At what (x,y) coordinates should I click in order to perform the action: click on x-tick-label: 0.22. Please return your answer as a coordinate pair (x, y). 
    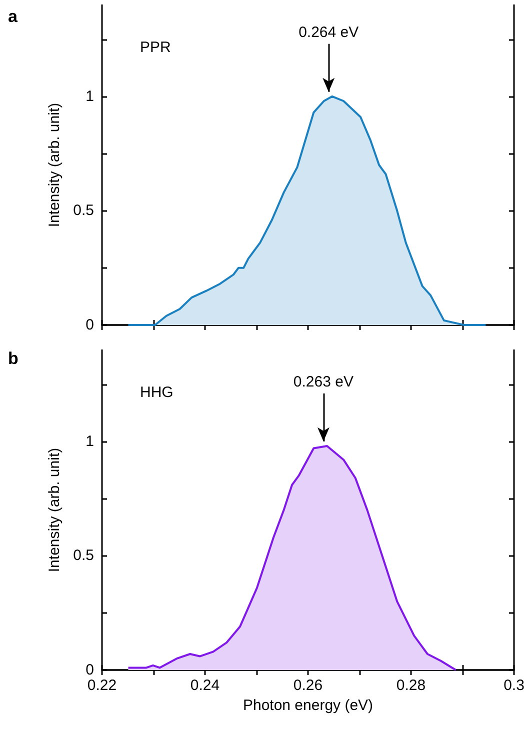
    Looking at the image, I should click on (102, 685).